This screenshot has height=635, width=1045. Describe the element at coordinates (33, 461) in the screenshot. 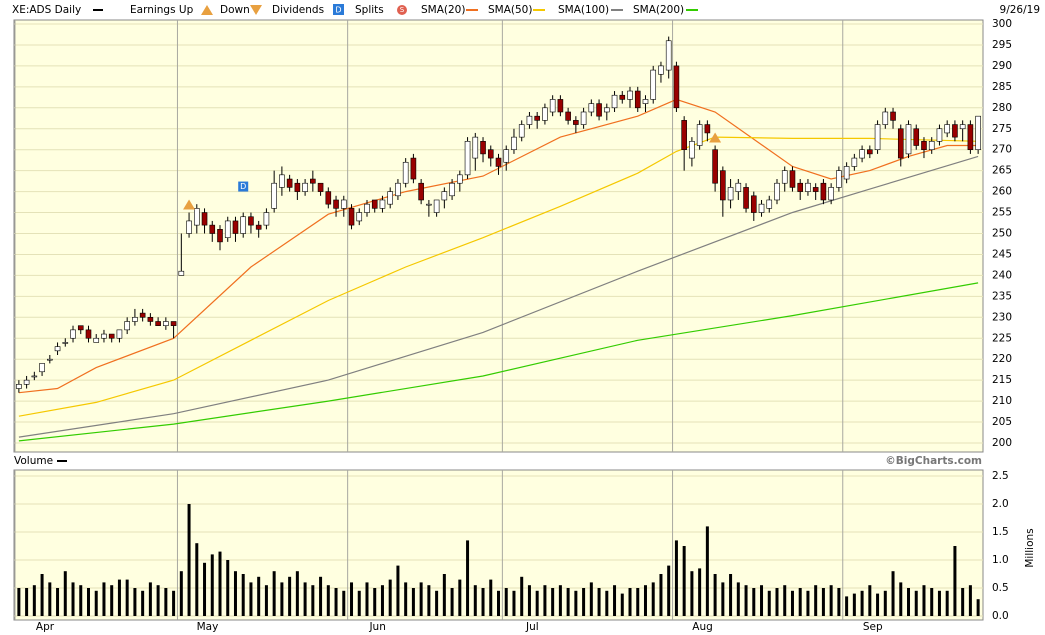

I see `volume-label: Volume` at that location.